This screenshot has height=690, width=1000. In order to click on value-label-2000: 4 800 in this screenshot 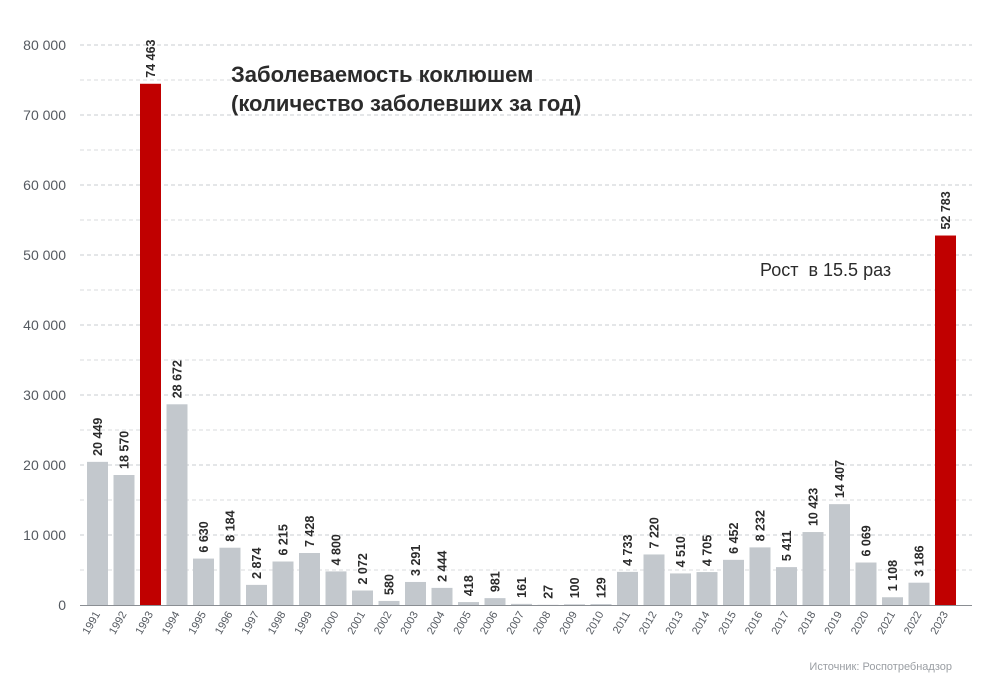, I will do `click(337, 549)`.